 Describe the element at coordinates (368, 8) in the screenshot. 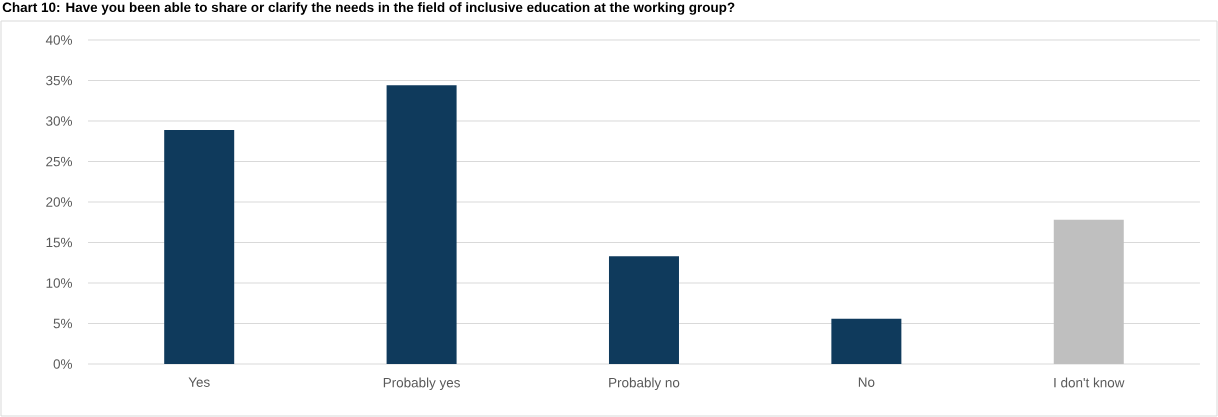

I see `chart-title: Chart 10: Have you been able to share or clarify the needs in the field of inclusive education at the working group?` at that location.